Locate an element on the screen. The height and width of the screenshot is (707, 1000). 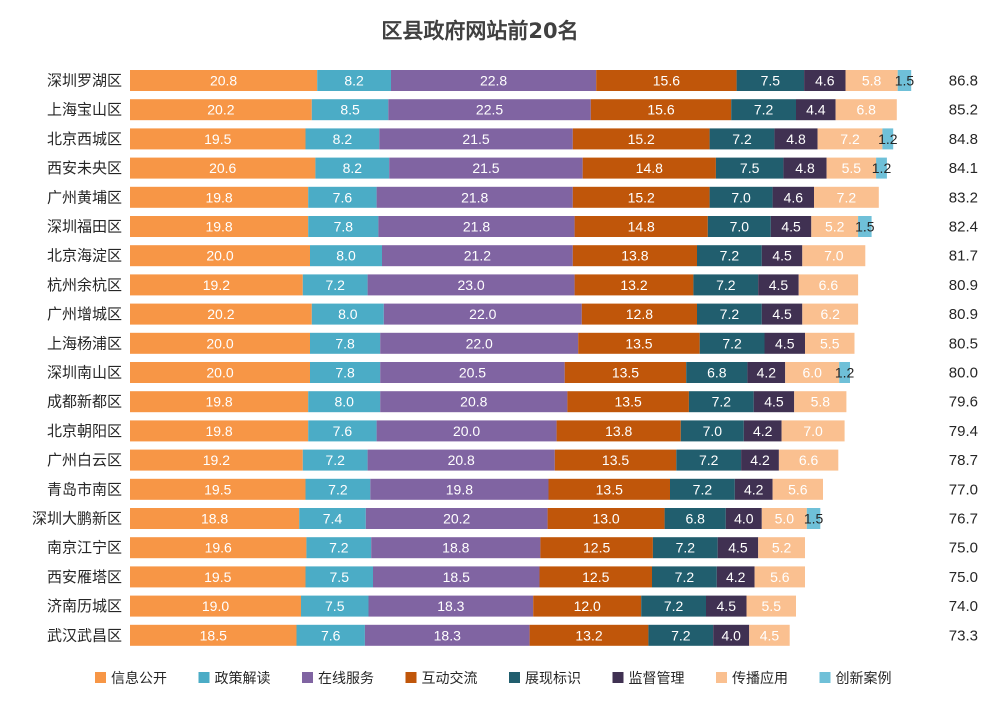
bar-value-label: 14.8 is located at coordinates (641, 227).